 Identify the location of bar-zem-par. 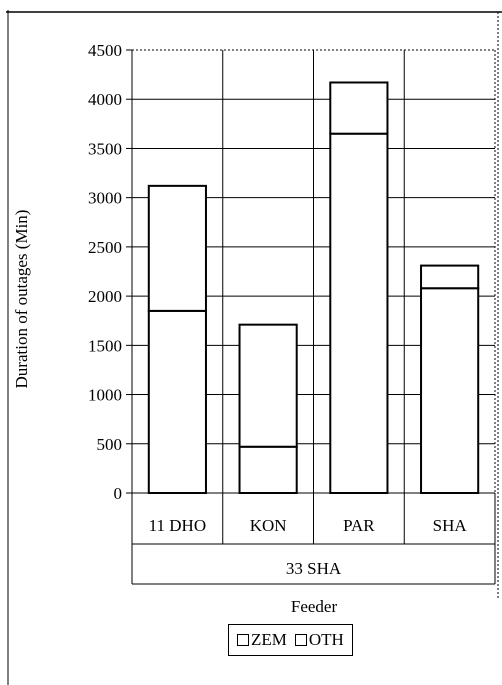
(359, 313).